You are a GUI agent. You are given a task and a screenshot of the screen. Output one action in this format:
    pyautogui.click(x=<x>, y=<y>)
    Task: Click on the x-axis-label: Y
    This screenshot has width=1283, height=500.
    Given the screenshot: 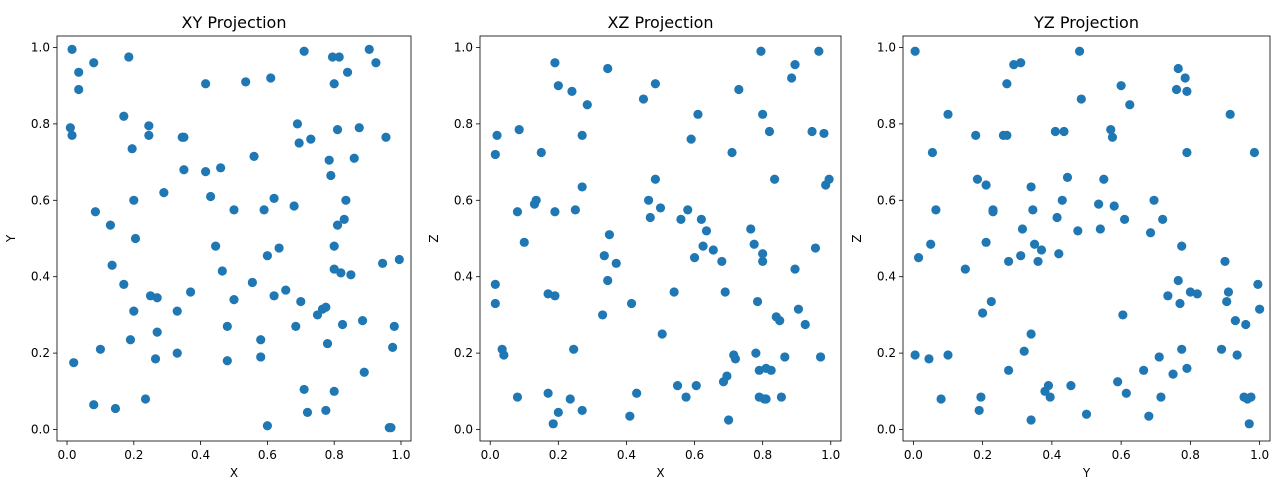 What is the action you would take?
    pyautogui.click(x=1086, y=473)
    